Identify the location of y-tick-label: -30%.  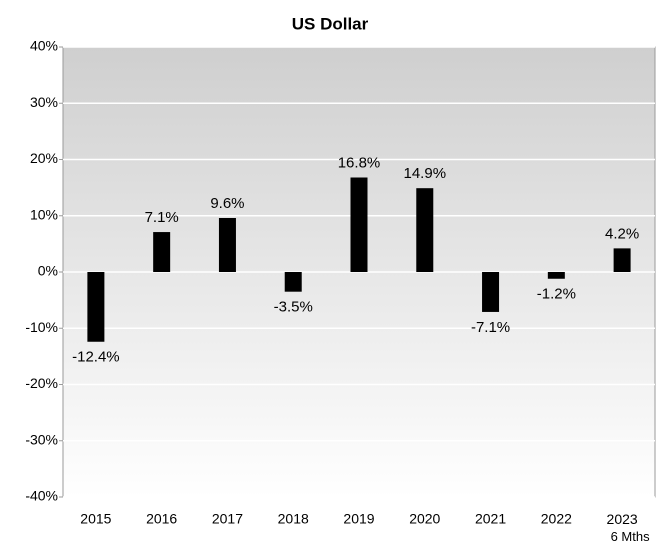
(41, 439).